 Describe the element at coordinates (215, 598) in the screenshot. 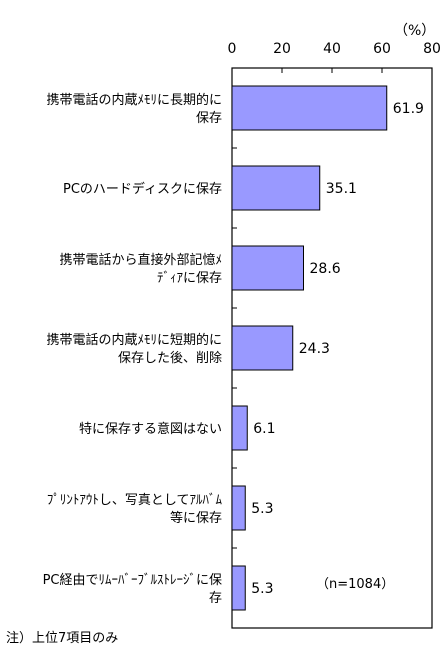

I see `category-label-line: 存` at that location.